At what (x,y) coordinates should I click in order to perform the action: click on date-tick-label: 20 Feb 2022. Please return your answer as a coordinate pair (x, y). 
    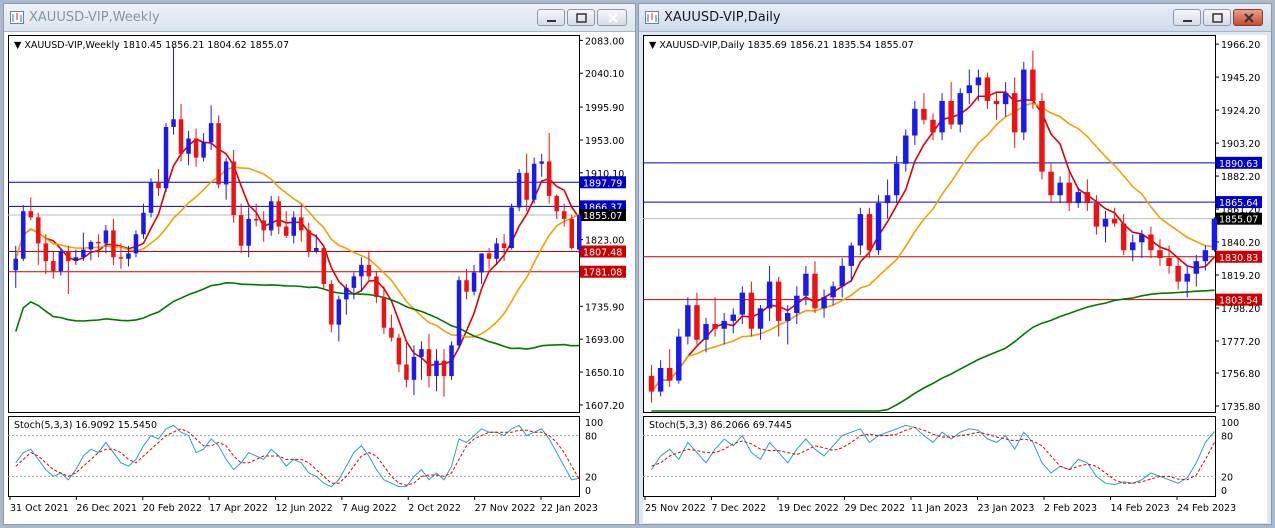
    Looking at the image, I should click on (172, 508).